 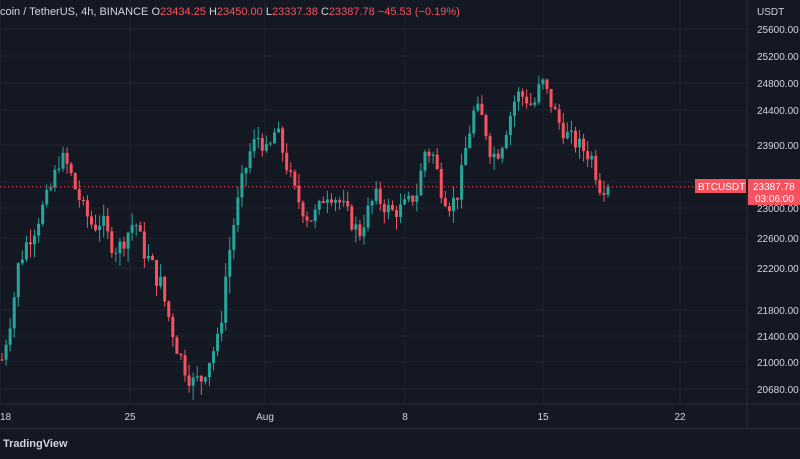 I want to click on ticker-tag, so click(x=720, y=186).